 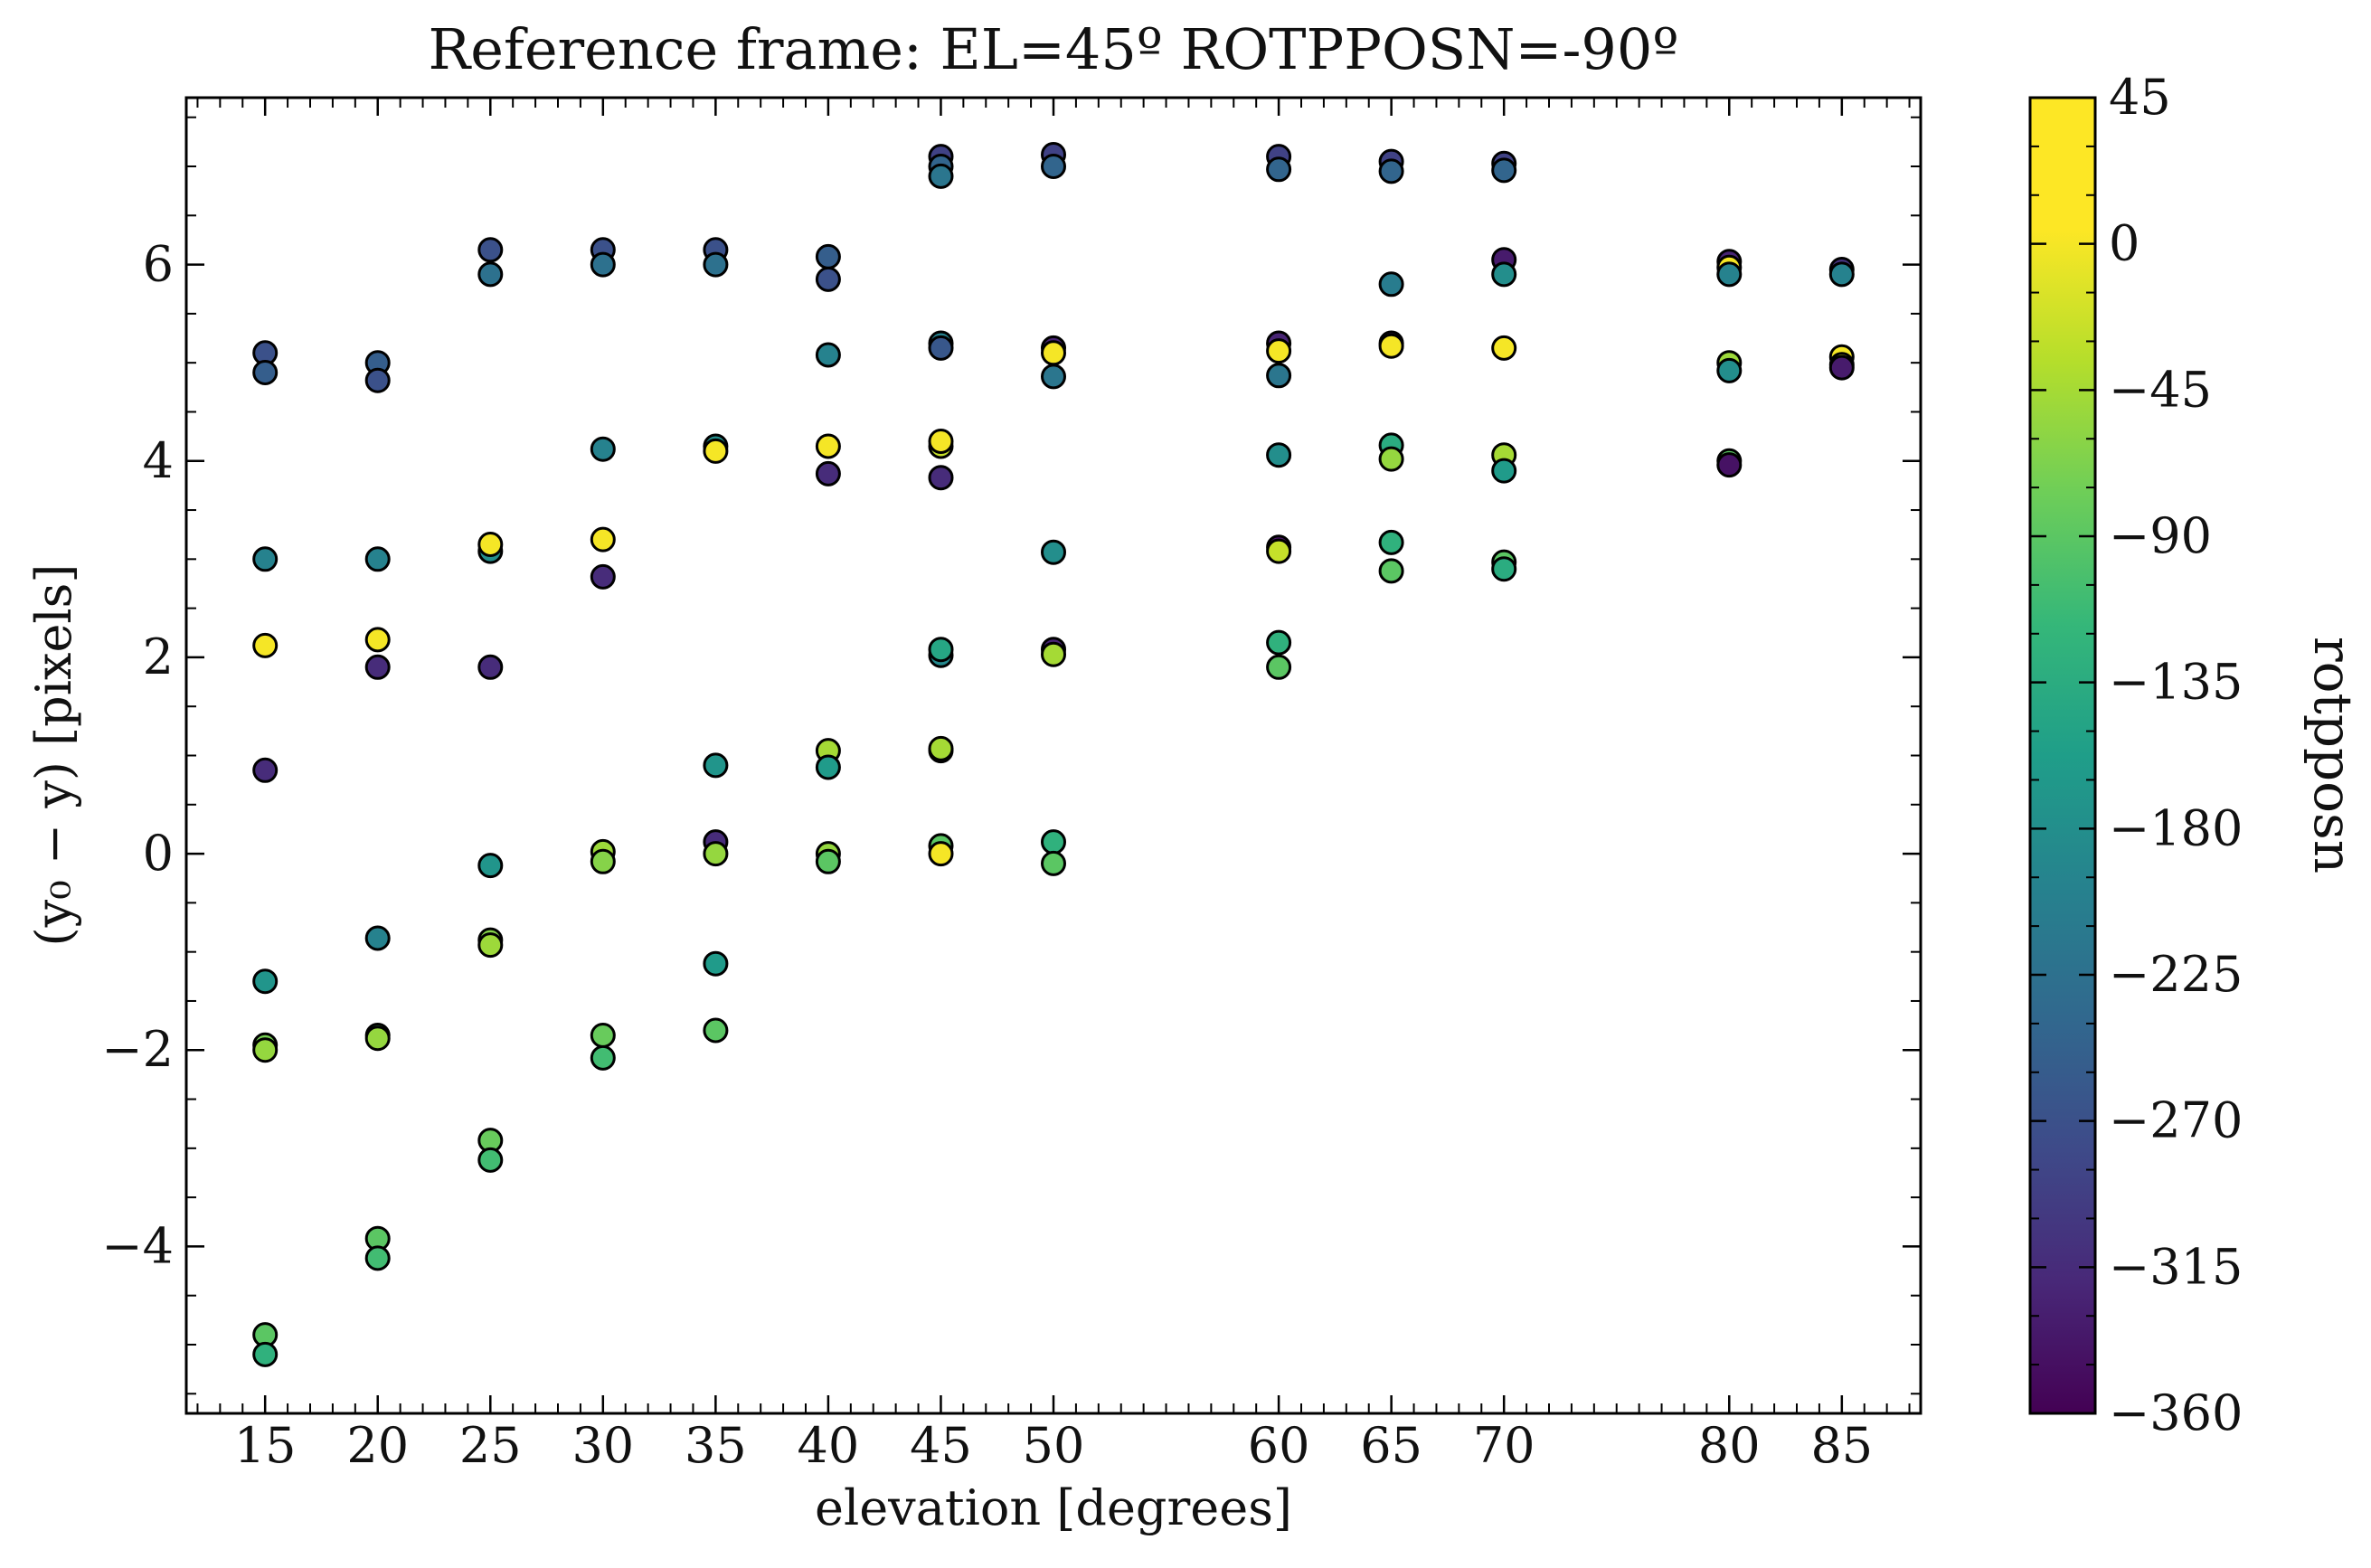 I want to click on colorbar-tick-label: −225, so click(x=2176, y=974).